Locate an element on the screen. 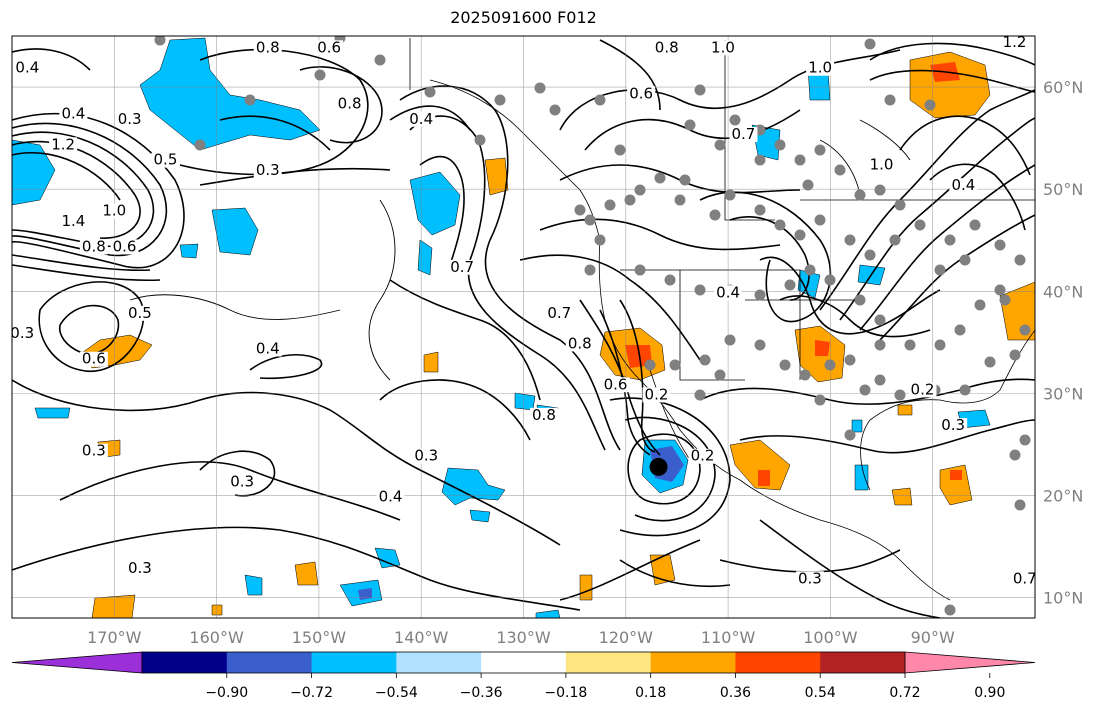  map-title: 2025091600 F012 is located at coordinates (523, 17).